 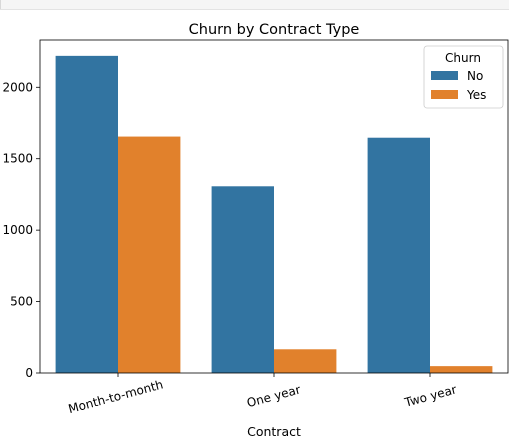 I want to click on x-tick-label: One year, so click(x=273, y=396).